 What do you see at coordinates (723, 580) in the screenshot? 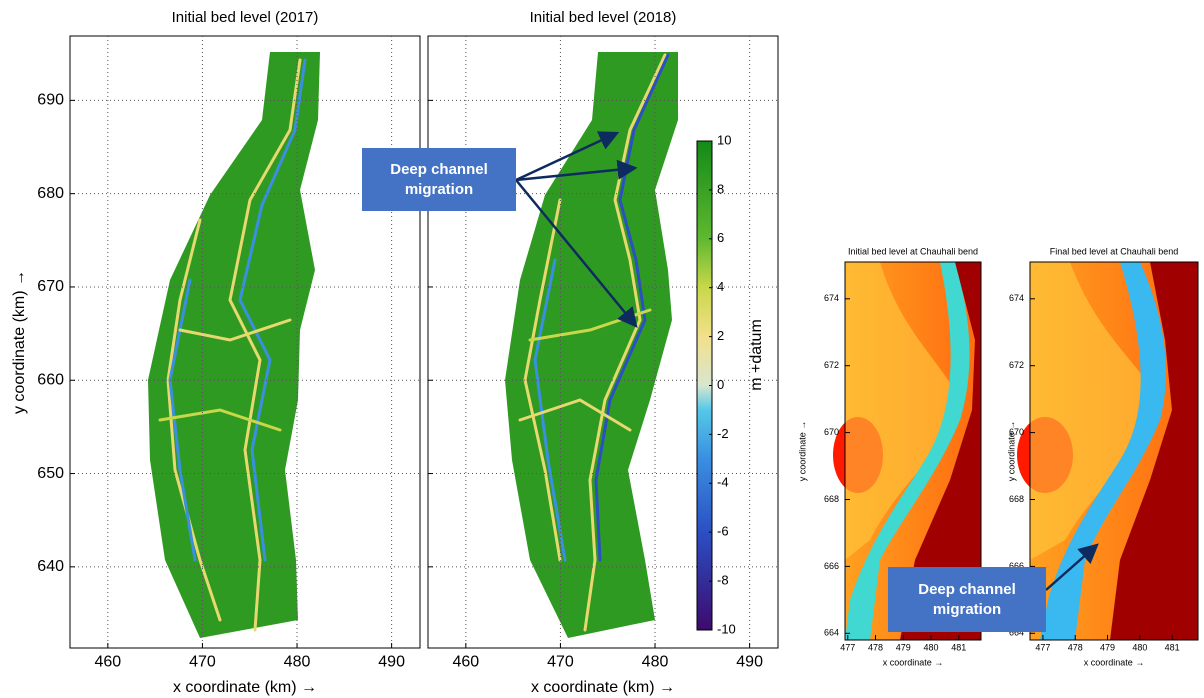
I see `colorbar-tick-label: -8` at bounding box center [723, 580].